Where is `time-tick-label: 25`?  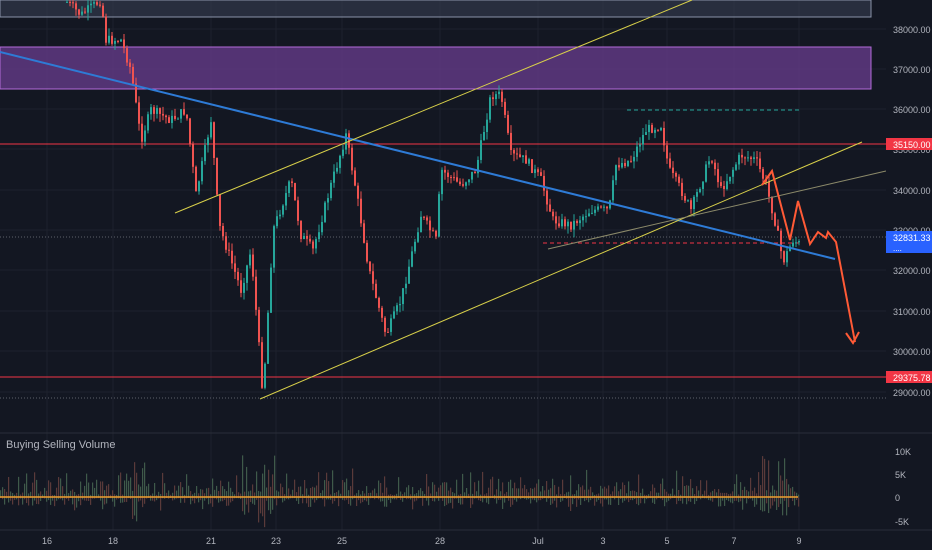 time-tick-label: 25 is located at coordinates (342, 541).